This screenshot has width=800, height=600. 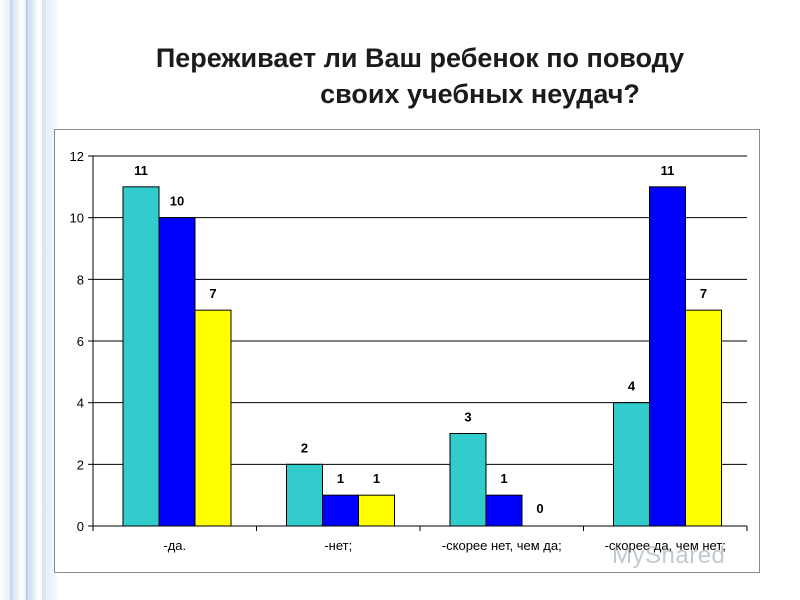 What do you see at coordinates (340, 510) in the screenshot?
I see `bar-s2-c2` at bounding box center [340, 510].